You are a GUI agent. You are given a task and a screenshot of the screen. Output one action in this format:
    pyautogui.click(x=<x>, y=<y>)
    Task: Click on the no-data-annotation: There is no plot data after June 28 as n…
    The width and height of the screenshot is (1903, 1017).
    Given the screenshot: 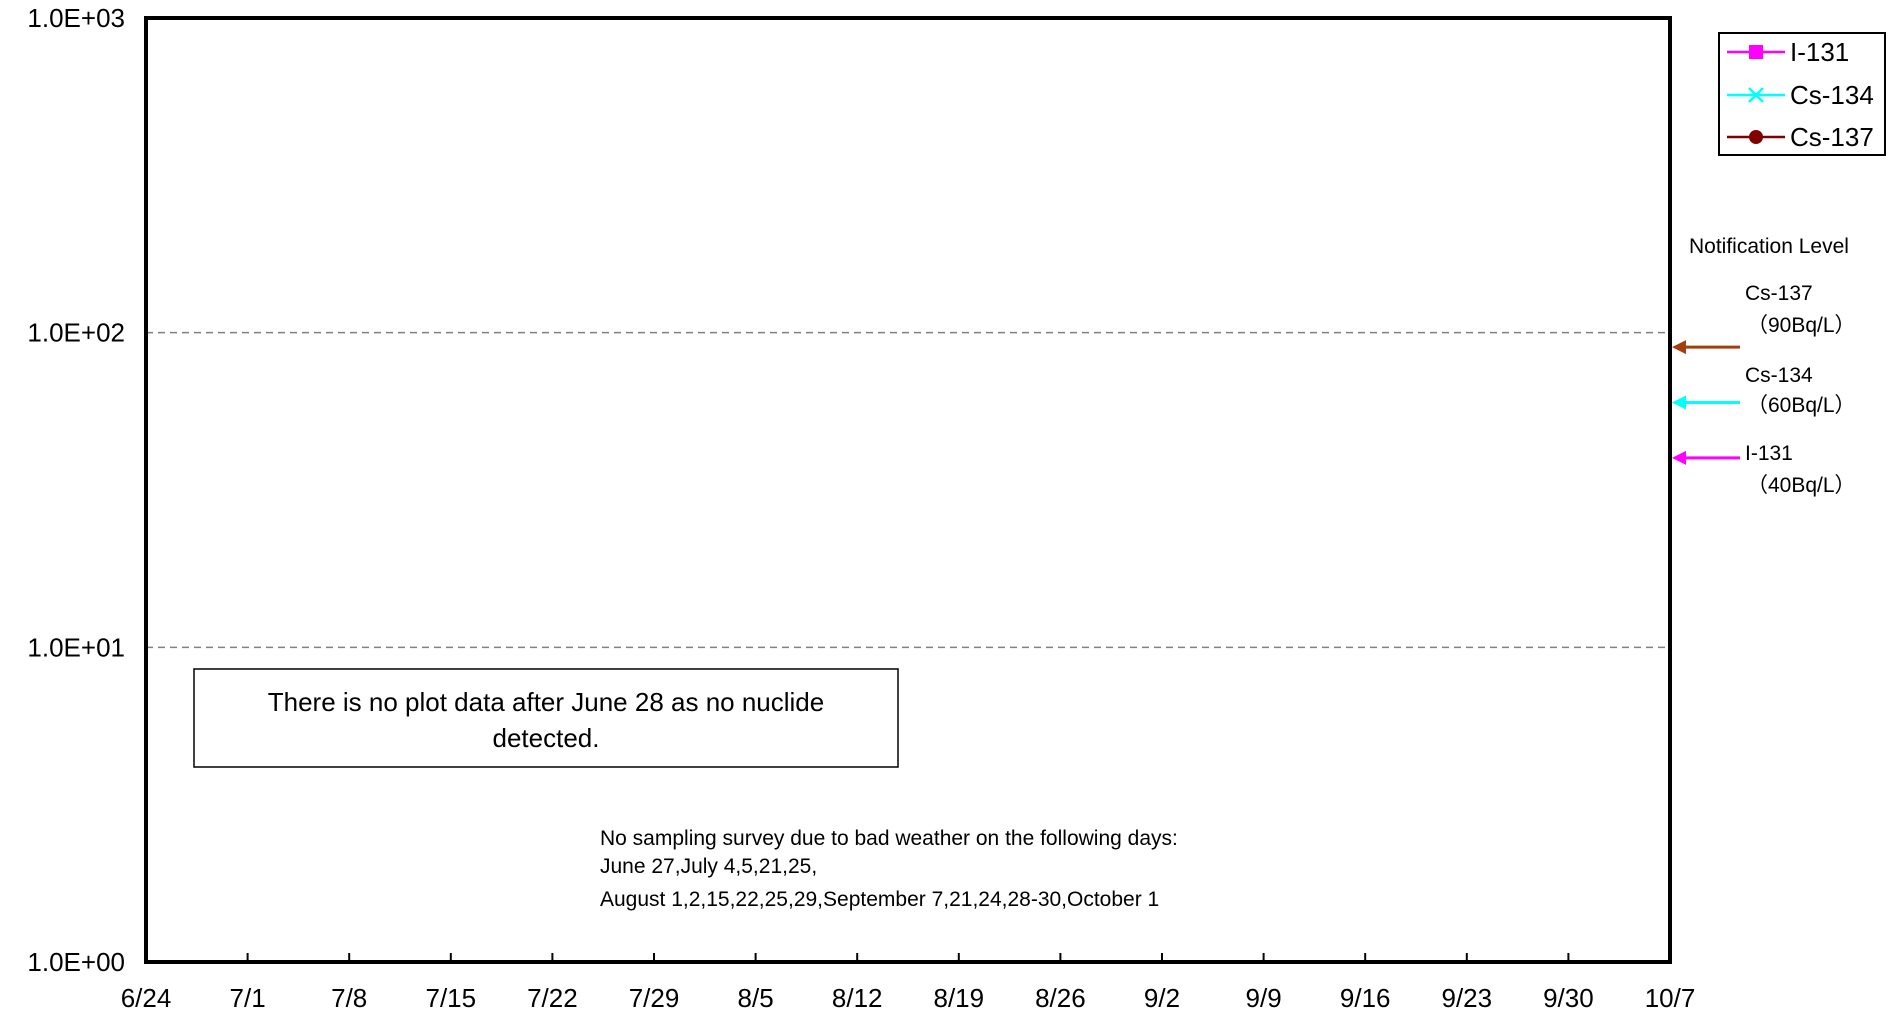 What is the action you would take?
    pyautogui.click(x=546, y=718)
    